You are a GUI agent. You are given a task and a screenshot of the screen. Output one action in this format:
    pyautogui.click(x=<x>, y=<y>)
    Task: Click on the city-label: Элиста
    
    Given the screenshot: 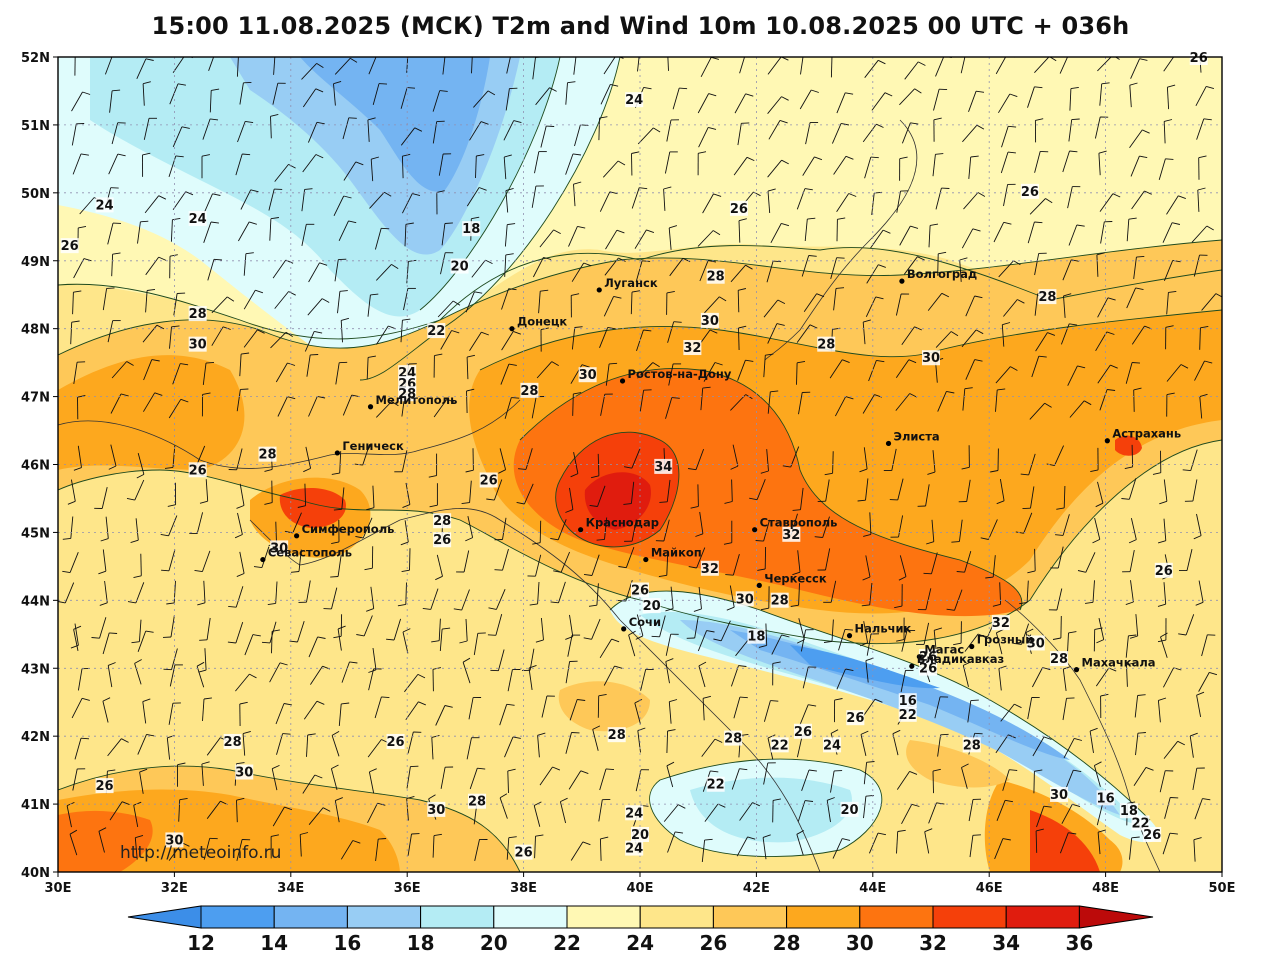 What is the action you would take?
    pyautogui.click(x=917, y=436)
    